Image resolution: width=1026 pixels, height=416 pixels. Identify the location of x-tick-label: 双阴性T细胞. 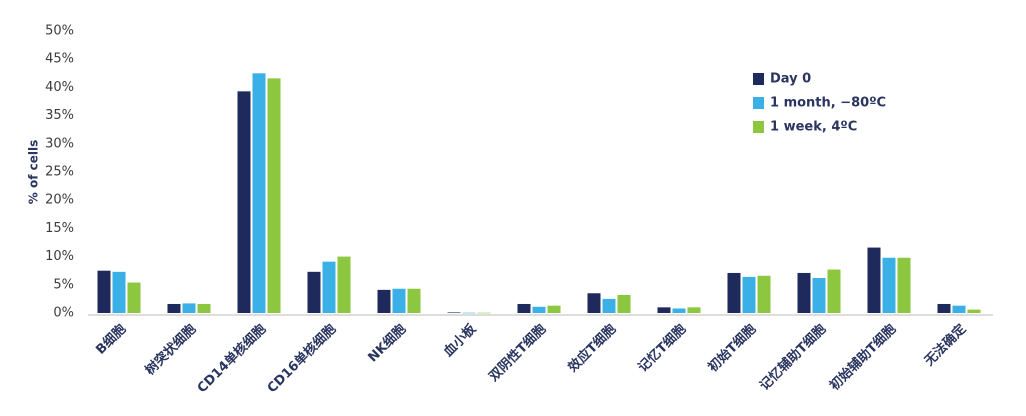
(518, 353).